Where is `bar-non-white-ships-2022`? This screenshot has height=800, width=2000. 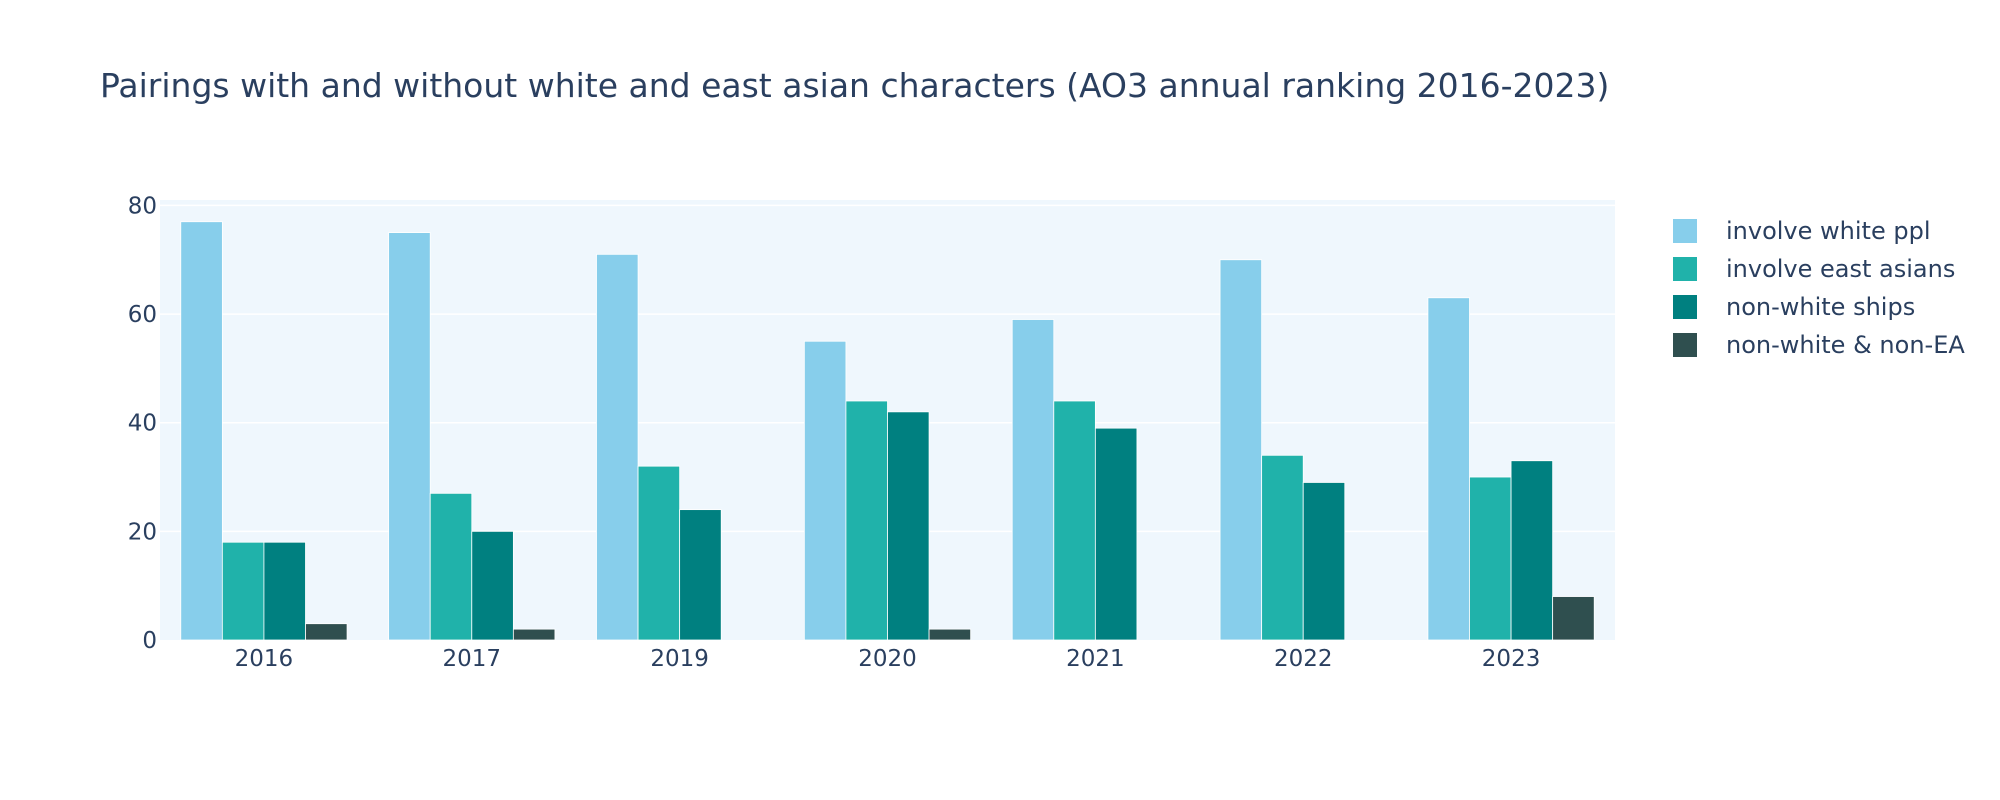
bar-non-white-ships-2022 is located at coordinates (1324, 561).